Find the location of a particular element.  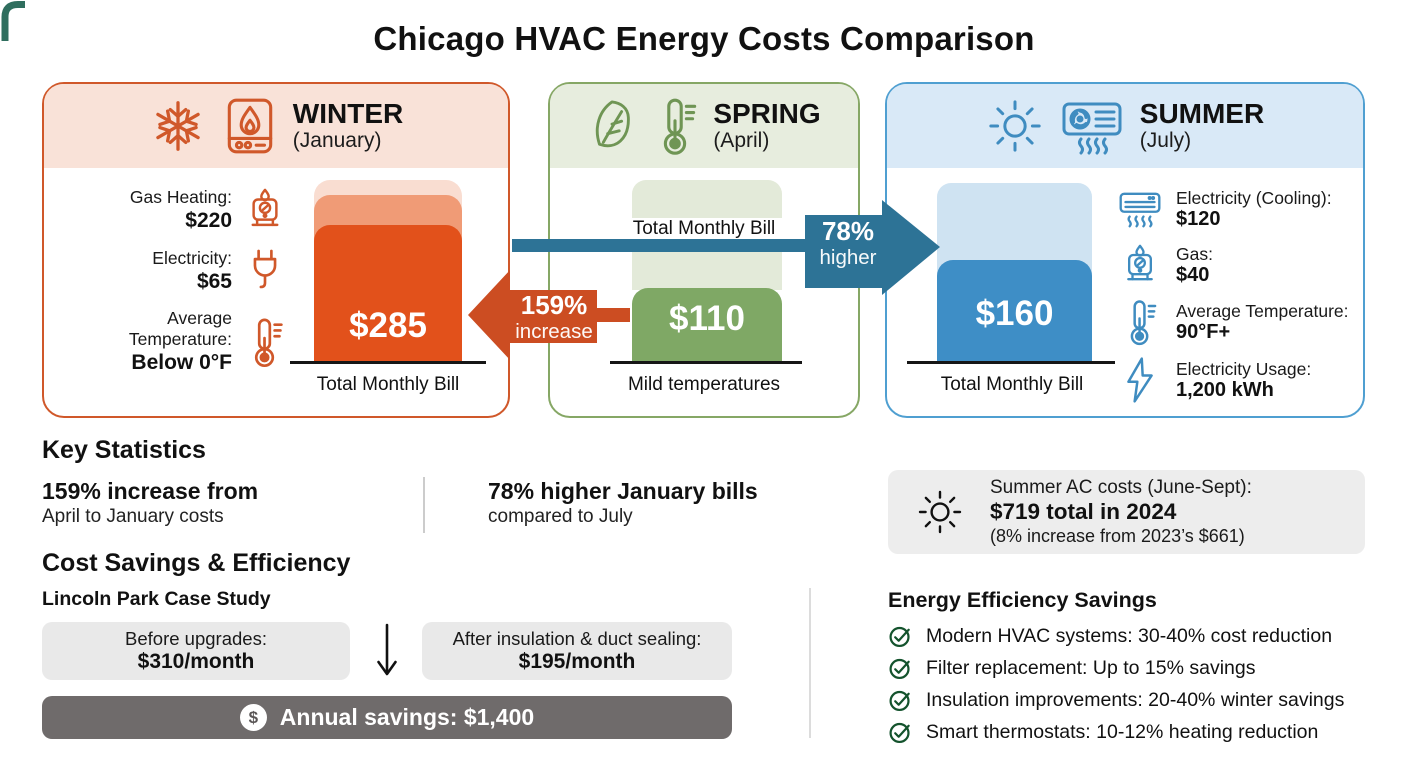

spring-bar-background-upper is located at coordinates (707, 199).